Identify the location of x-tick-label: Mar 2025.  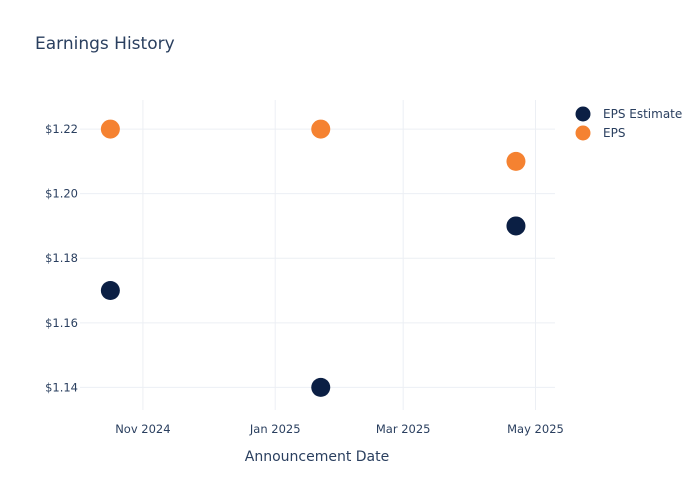
(403, 429).